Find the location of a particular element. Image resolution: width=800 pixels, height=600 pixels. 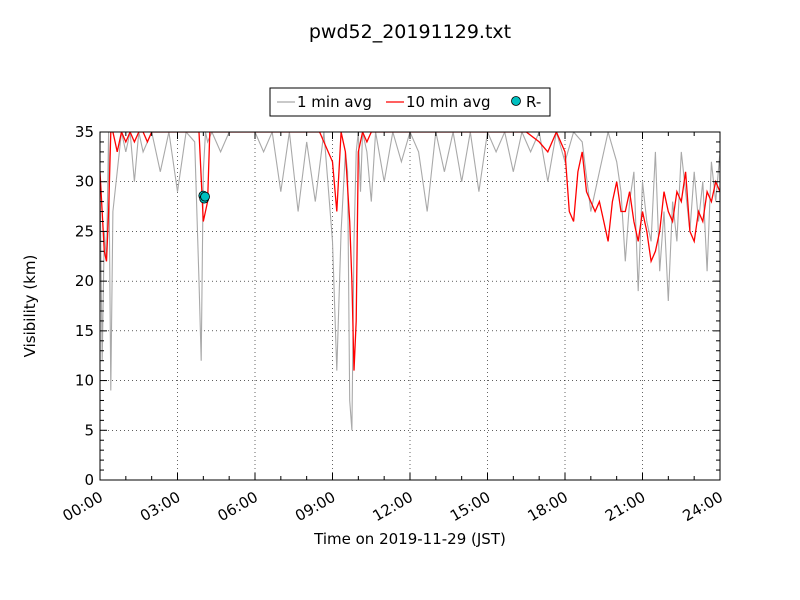

x-tick-label: 06:00 is located at coordinates (238, 506).